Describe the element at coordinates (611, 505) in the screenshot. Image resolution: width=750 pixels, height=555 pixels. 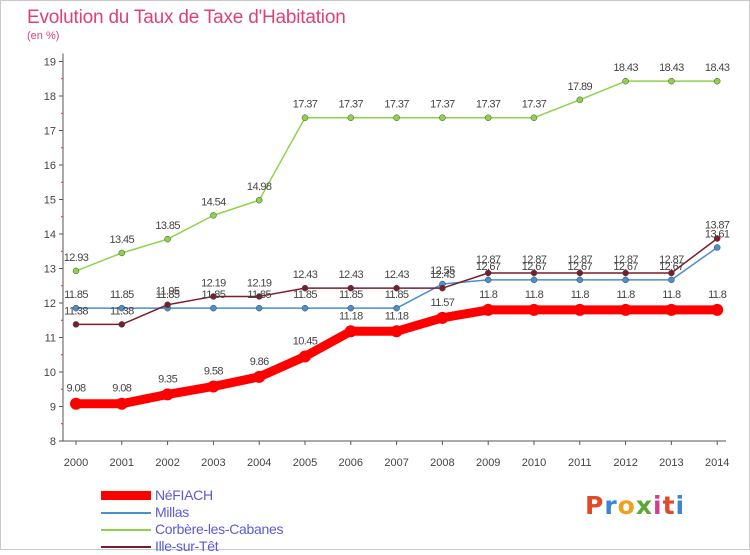
I see `logo-letter: r` at that location.